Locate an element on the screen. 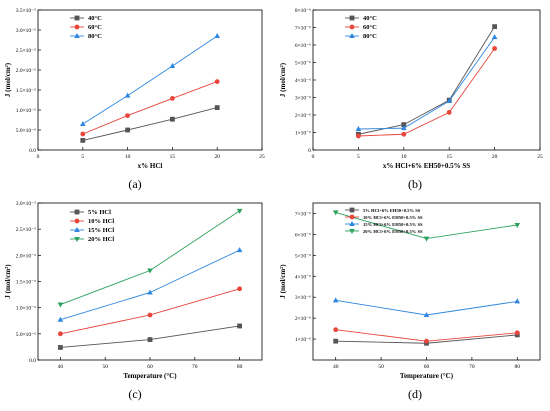  x-axis-label: x% HCl+6% EH50+0.5% SS is located at coordinates (426, 166).